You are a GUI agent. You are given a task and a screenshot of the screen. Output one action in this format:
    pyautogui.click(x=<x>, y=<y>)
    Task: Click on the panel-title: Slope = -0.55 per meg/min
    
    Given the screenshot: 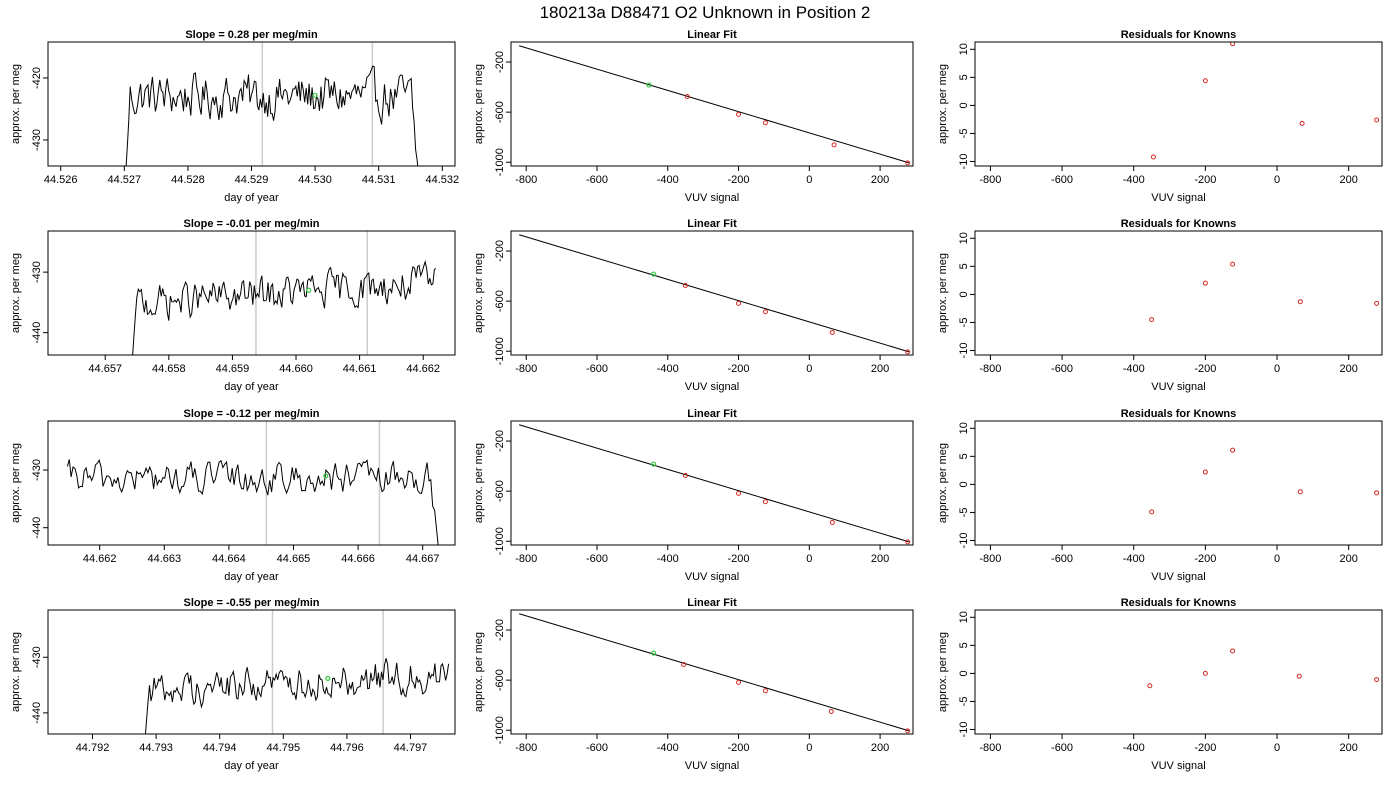 What is the action you would take?
    pyautogui.click(x=251, y=603)
    